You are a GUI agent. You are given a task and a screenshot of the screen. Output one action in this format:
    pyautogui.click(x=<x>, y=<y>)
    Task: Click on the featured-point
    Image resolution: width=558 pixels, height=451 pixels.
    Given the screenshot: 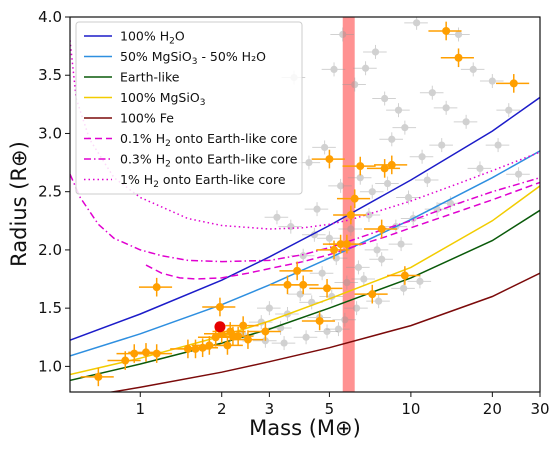 What is the action you would take?
    pyautogui.click(x=220, y=327)
    